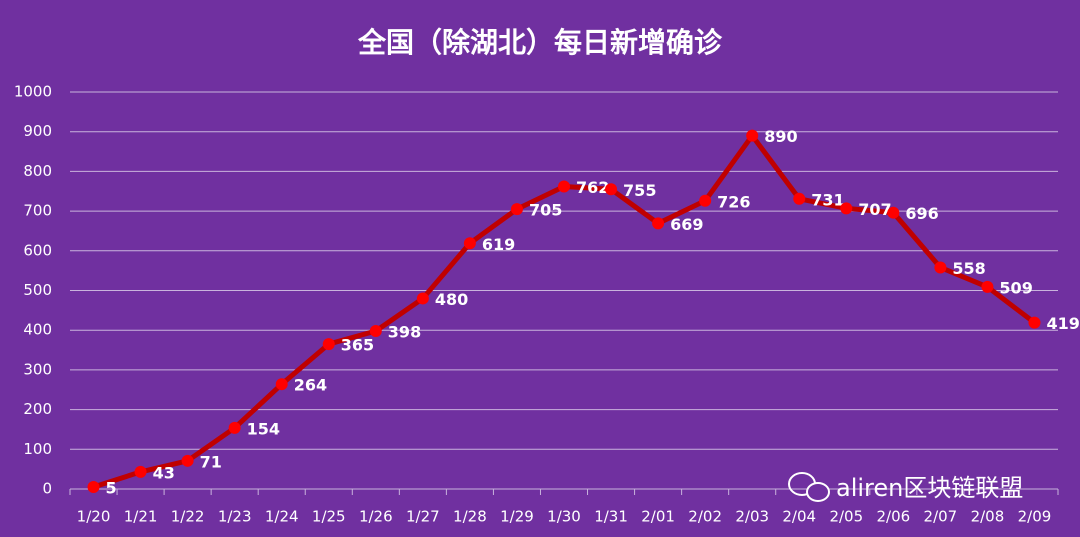  I want to click on x-tick-label: 1/28, so click(470, 517).